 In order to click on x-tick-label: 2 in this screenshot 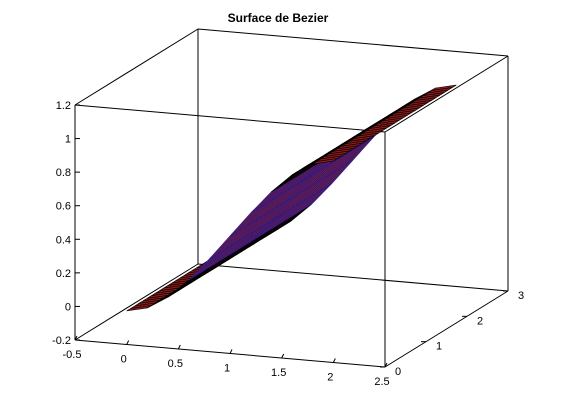, I will do `click(330, 378)`.